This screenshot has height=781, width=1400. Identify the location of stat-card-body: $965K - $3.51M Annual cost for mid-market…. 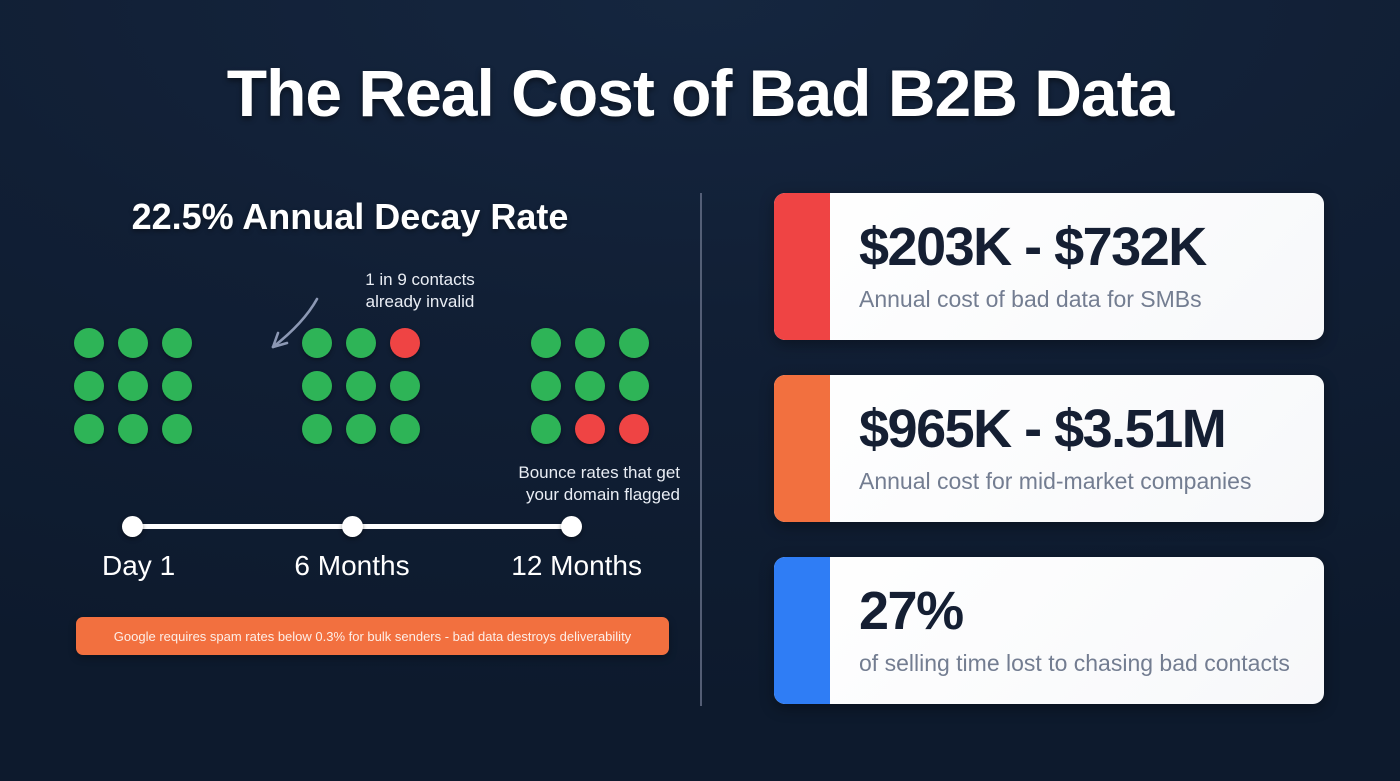
(1077, 448).